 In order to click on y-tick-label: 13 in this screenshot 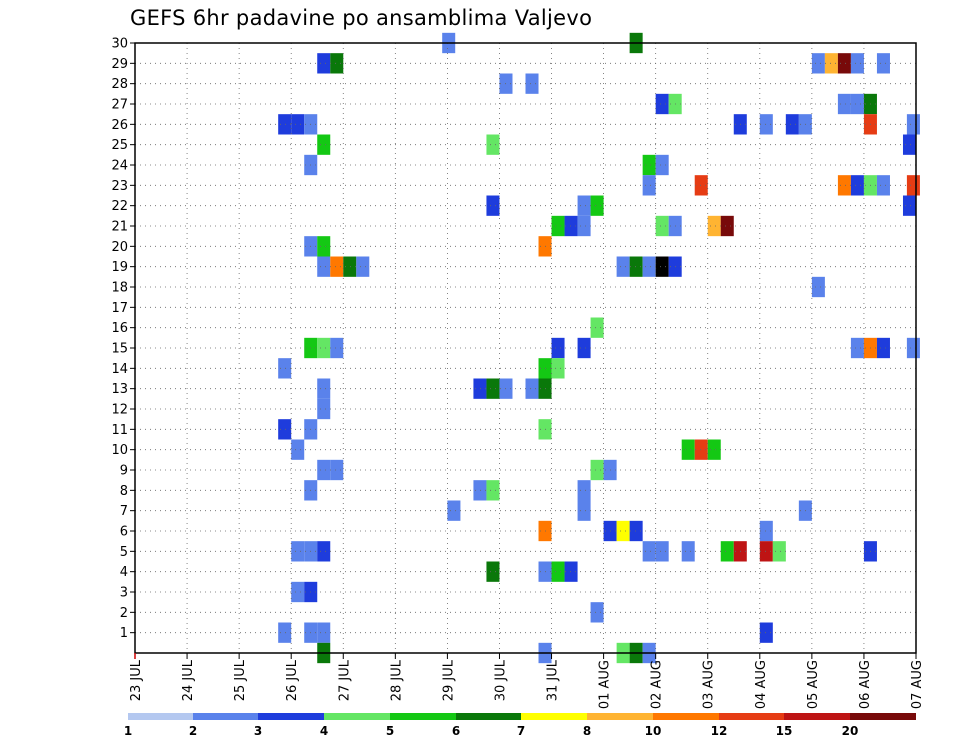, I will do `click(119, 389)`.